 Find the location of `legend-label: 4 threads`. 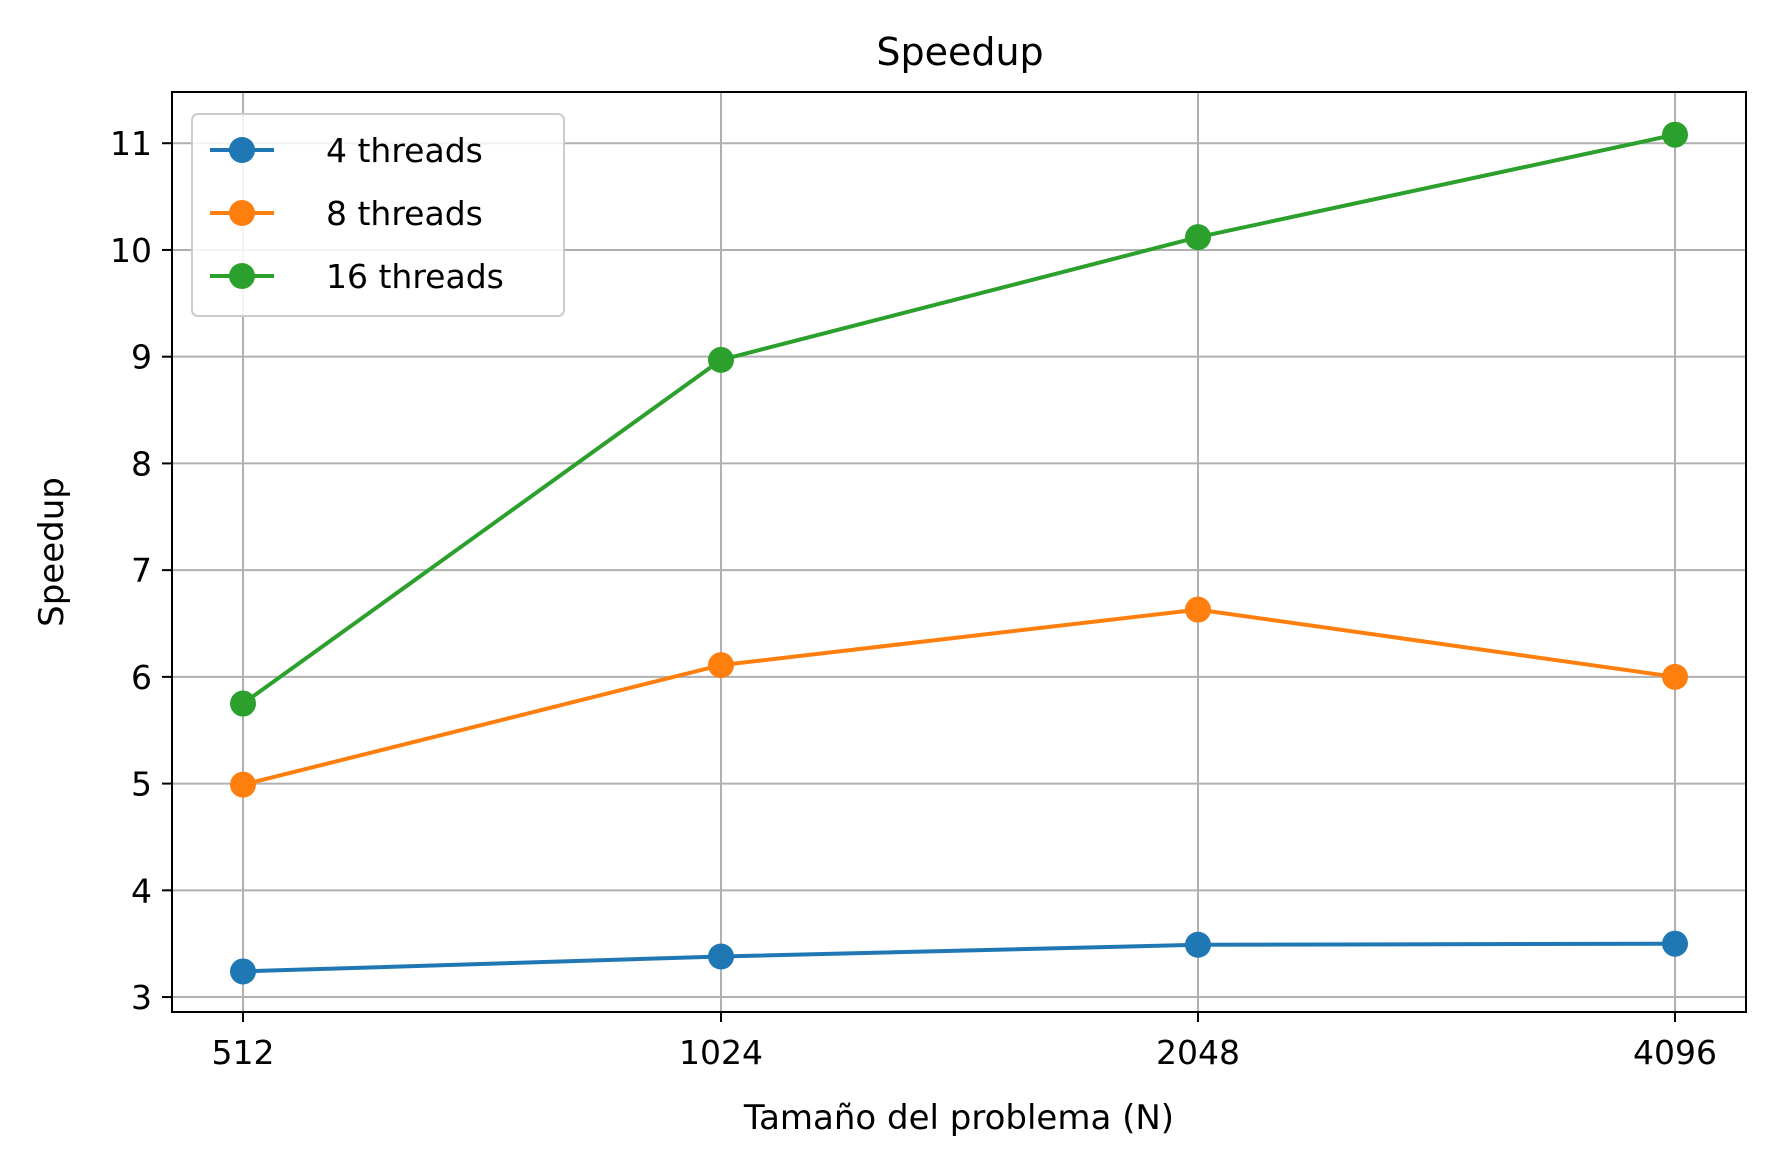

legend-label: 4 threads is located at coordinates (404, 150).